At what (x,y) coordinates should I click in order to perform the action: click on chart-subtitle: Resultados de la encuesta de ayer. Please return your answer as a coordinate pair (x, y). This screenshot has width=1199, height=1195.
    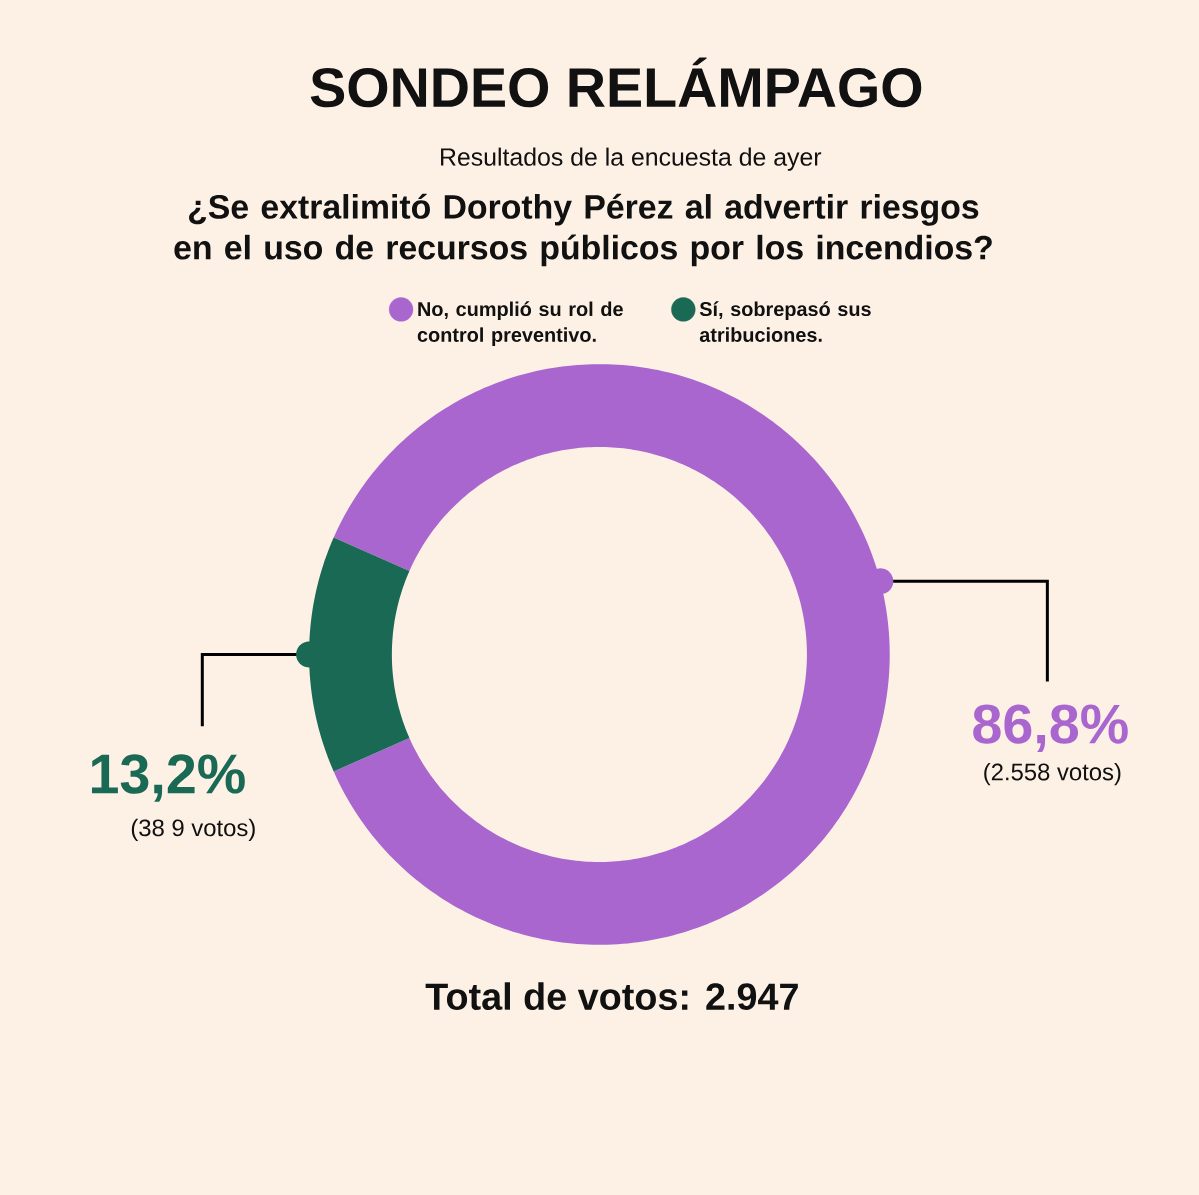
    Looking at the image, I should click on (631, 159).